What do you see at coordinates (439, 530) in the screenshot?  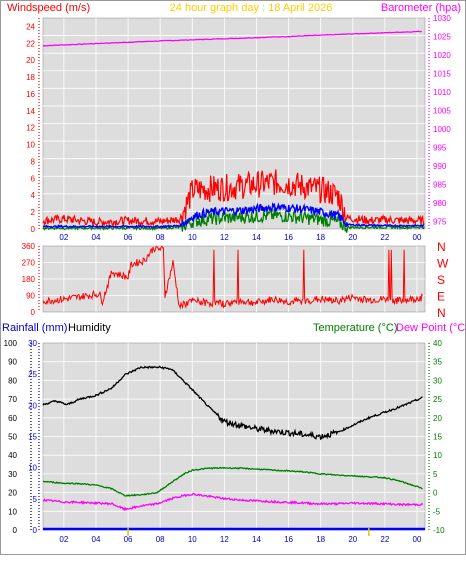 I see `temperature-tick-label: -10` at bounding box center [439, 530].